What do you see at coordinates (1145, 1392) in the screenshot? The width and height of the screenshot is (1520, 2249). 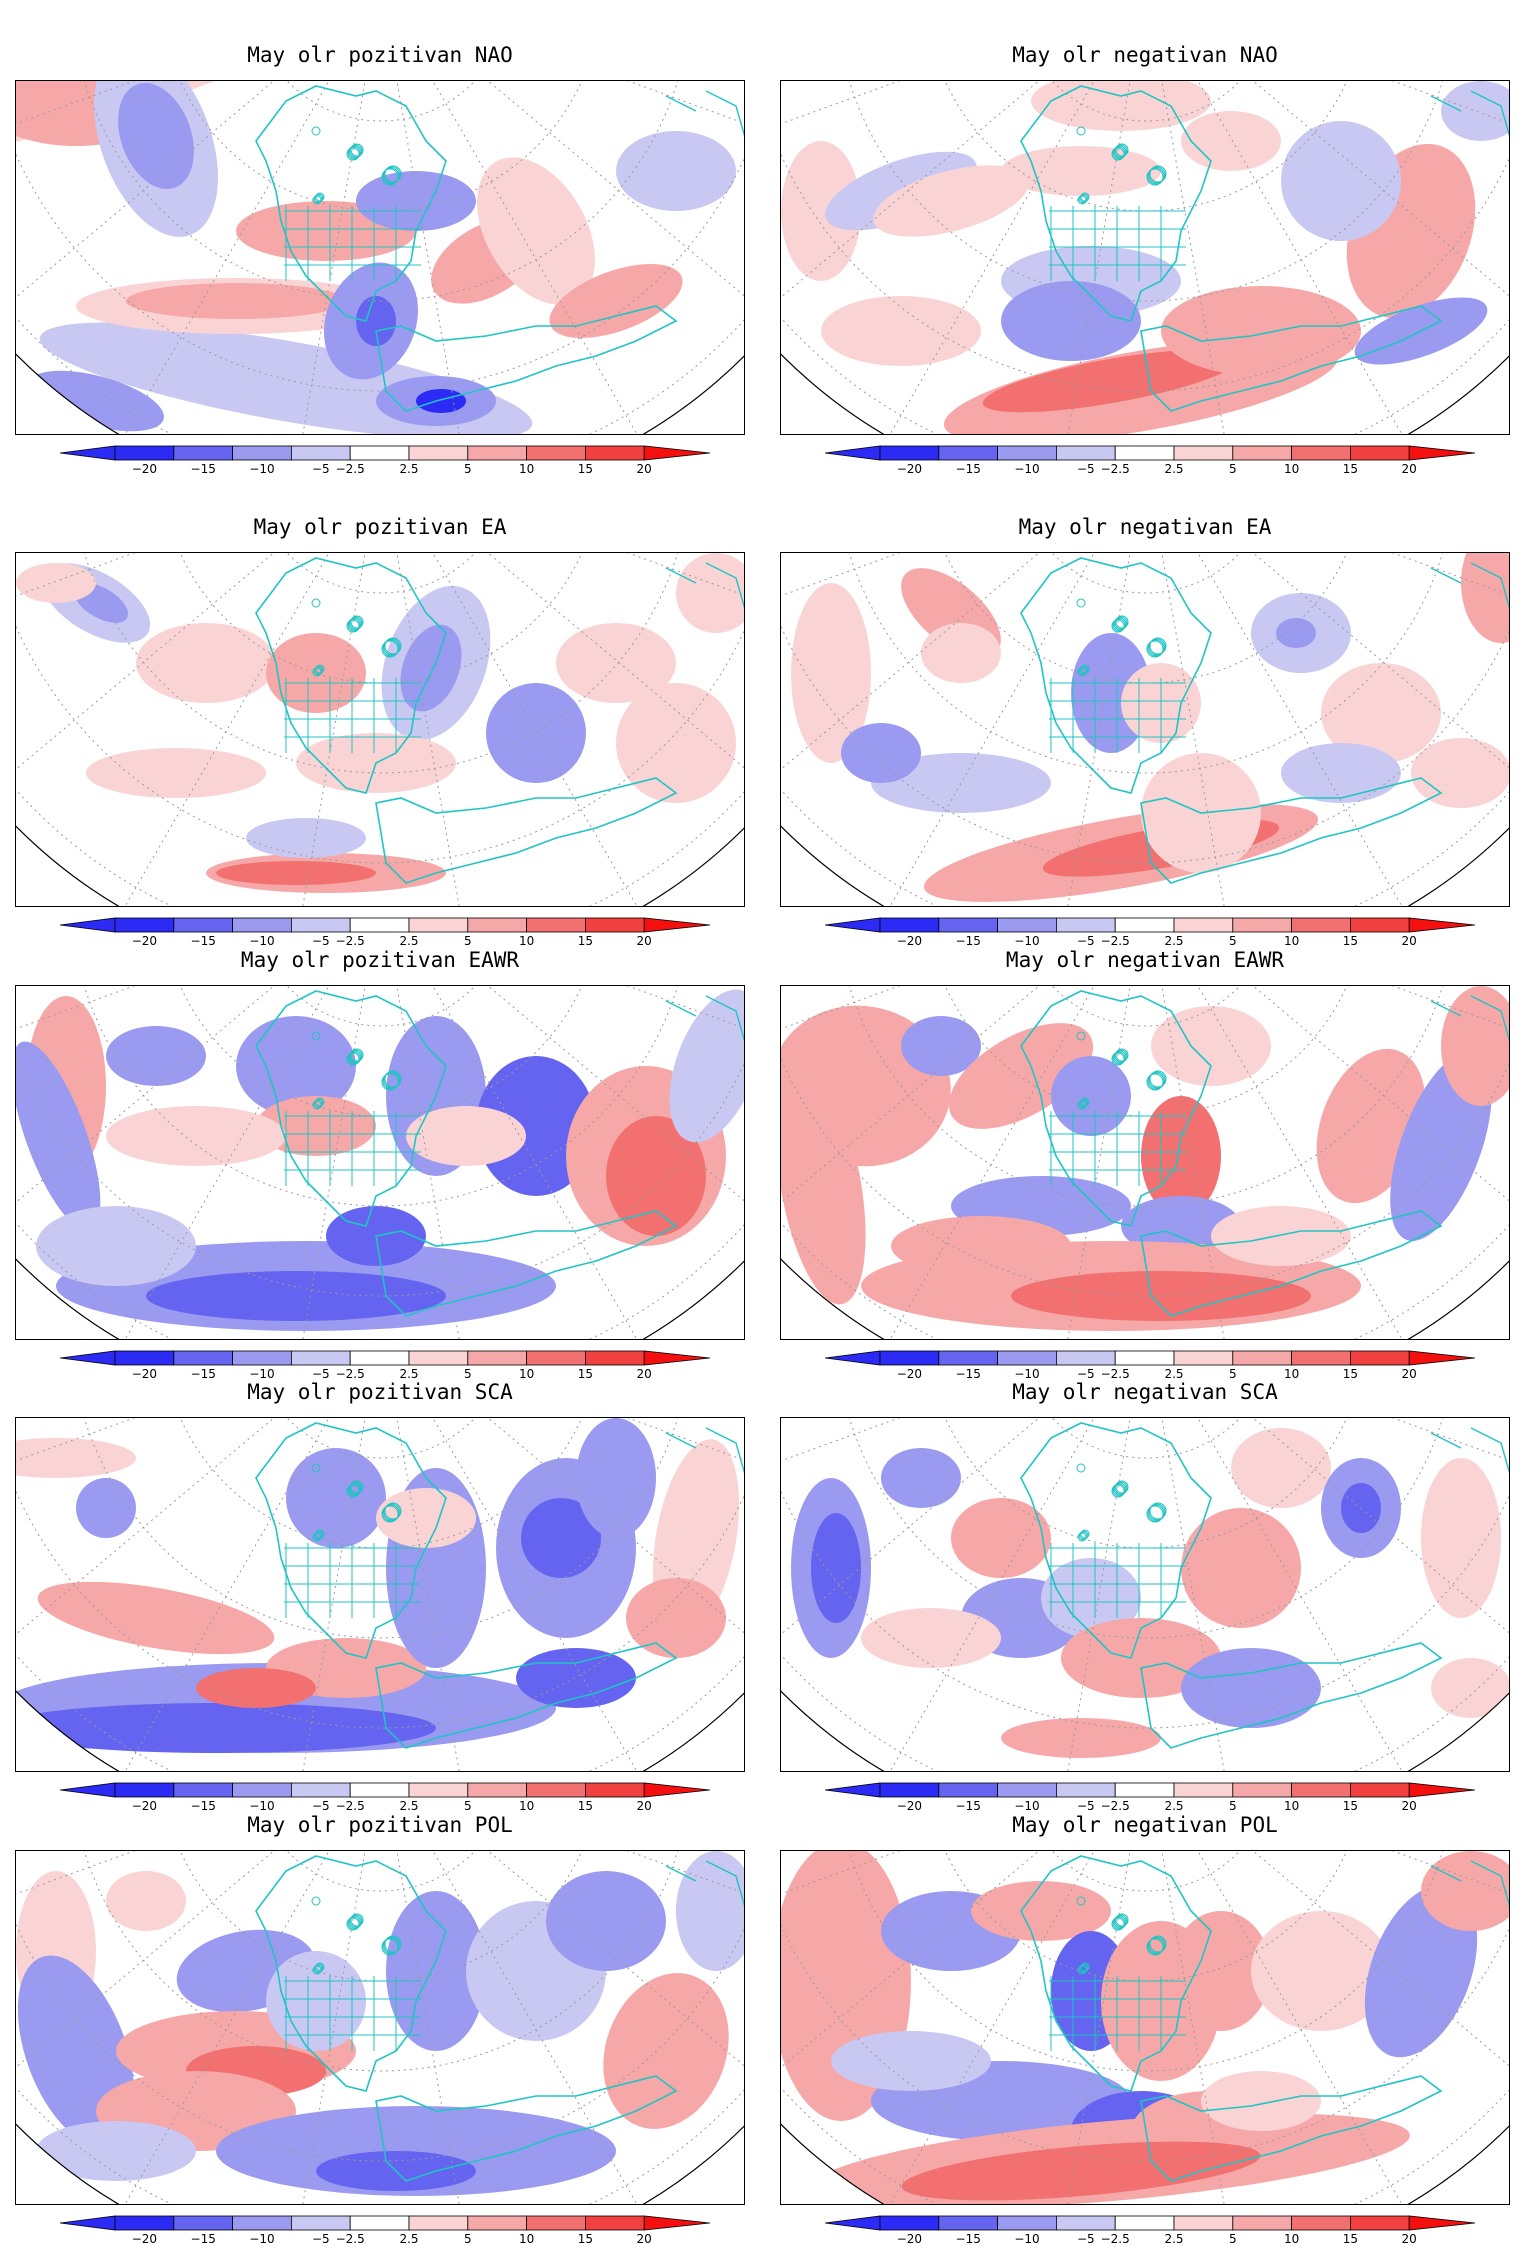 I see `panel-title: May olr negativan SCA` at bounding box center [1145, 1392].